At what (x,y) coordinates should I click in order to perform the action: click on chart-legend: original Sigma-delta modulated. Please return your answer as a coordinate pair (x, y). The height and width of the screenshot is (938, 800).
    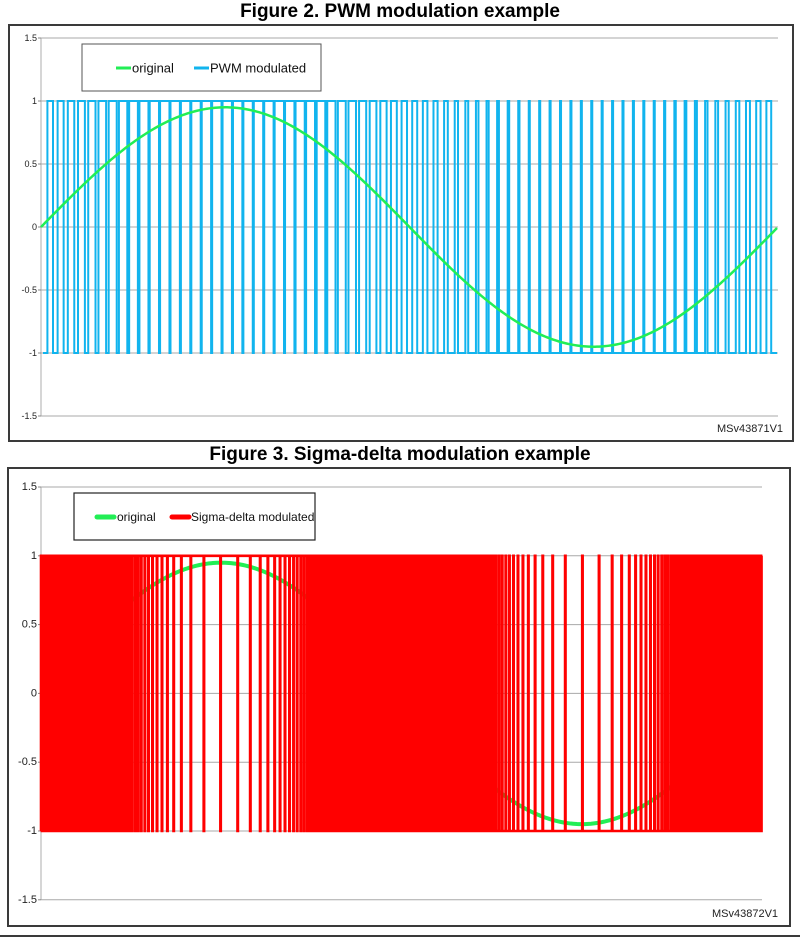
    Looking at the image, I should click on (194, 516).